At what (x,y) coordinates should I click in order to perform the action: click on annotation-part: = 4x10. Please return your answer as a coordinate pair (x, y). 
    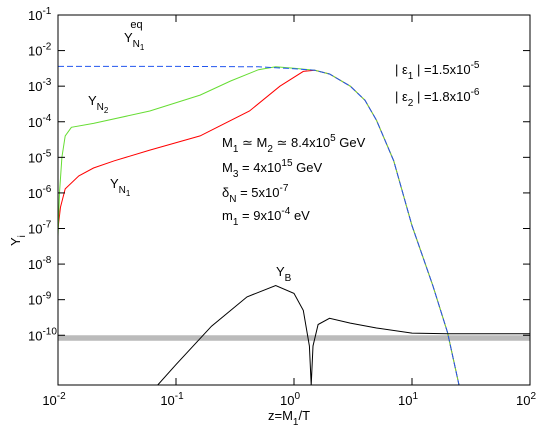
    Looking at the image, I should click on (259, 167).